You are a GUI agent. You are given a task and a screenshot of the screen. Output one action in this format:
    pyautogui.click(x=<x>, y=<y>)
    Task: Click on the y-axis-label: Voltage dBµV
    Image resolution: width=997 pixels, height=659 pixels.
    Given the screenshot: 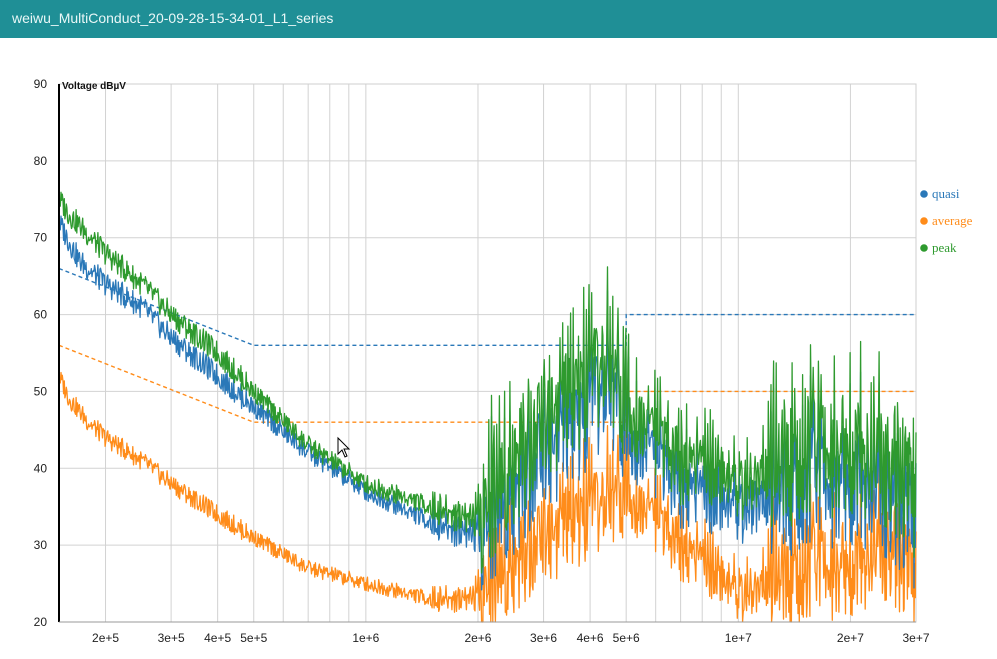 What is the action you would take?
    pyautogui.click(x=94, y=86)
    